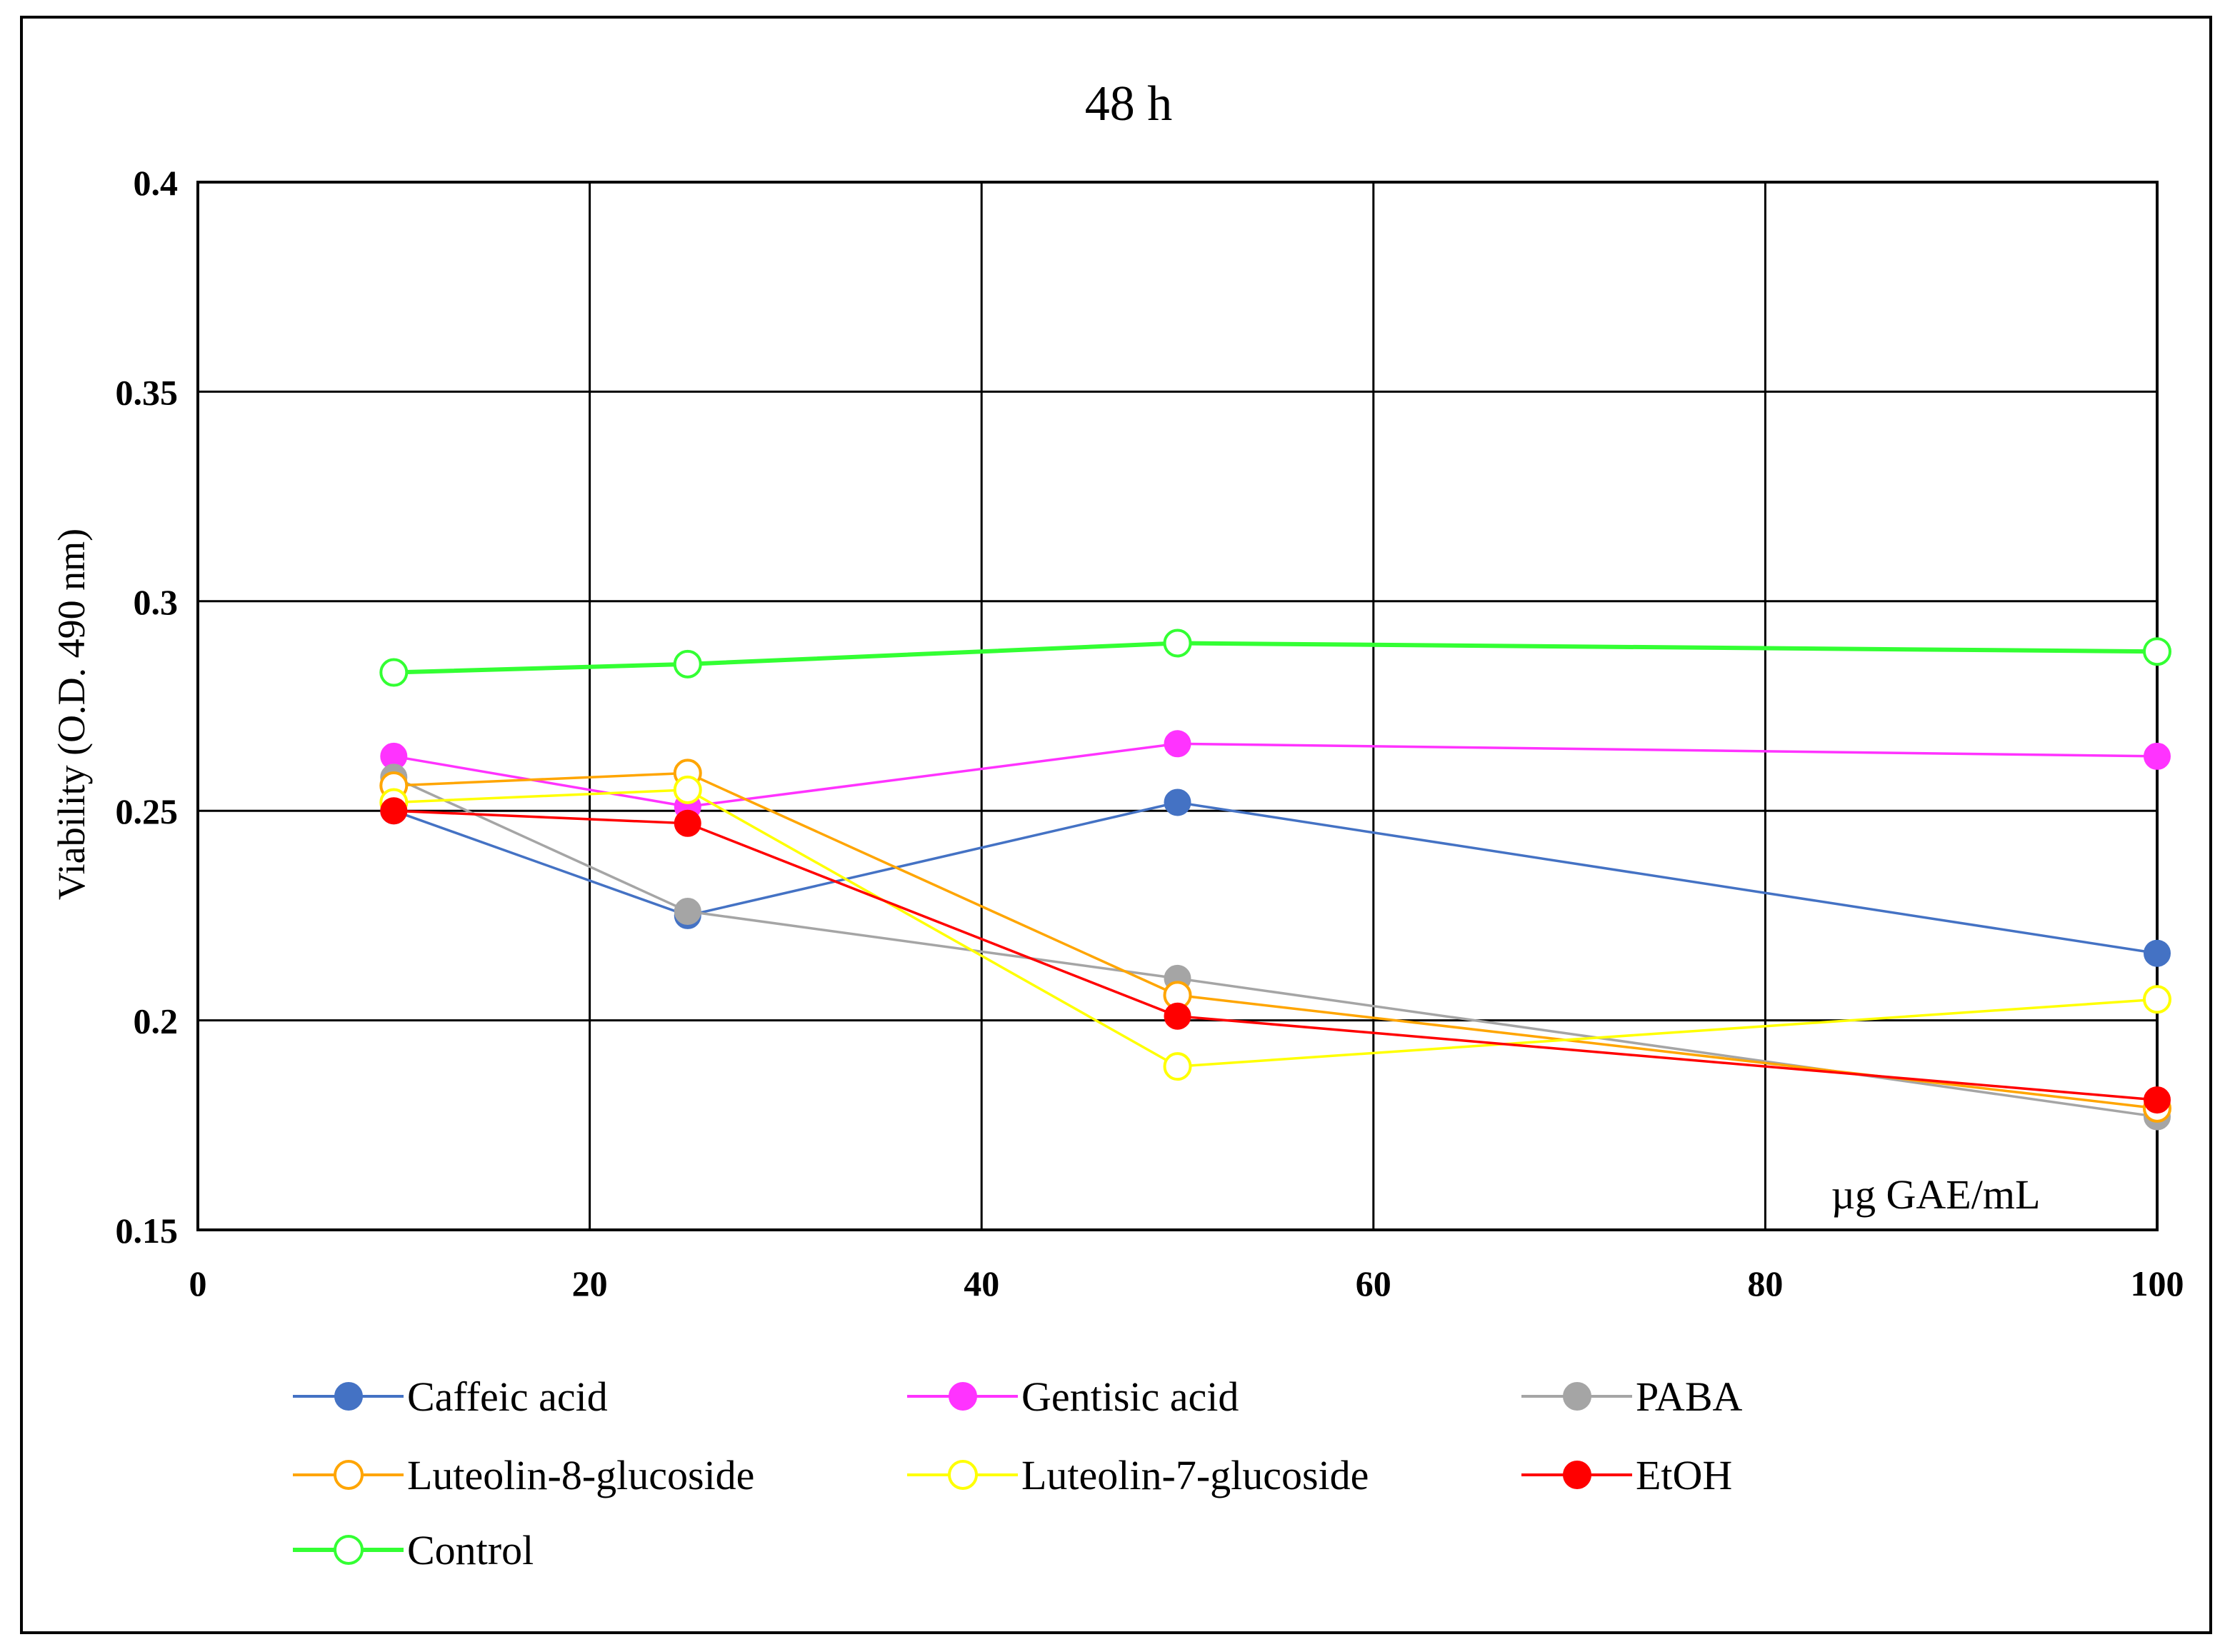  What do you see at coordinates (198, 1283) in the screenshot?
I see `x-tick-label: 0` at bounding box center [198, 1283].